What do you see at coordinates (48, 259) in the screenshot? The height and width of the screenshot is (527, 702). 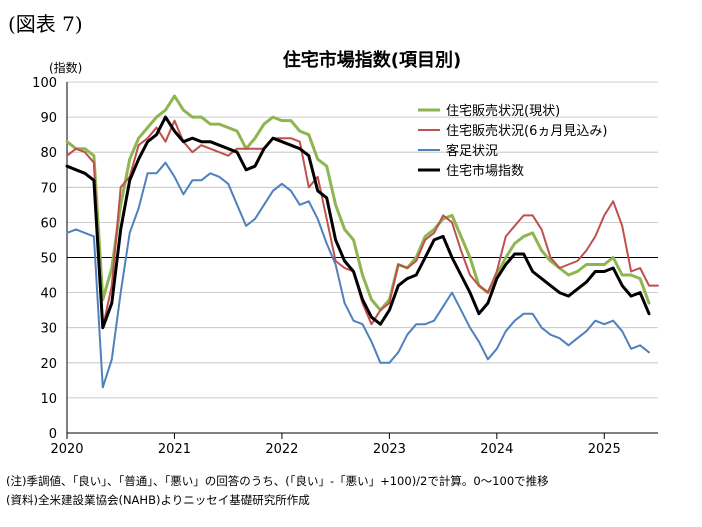 I see `y-tick-label: 50` at bounding box center [48, 259].